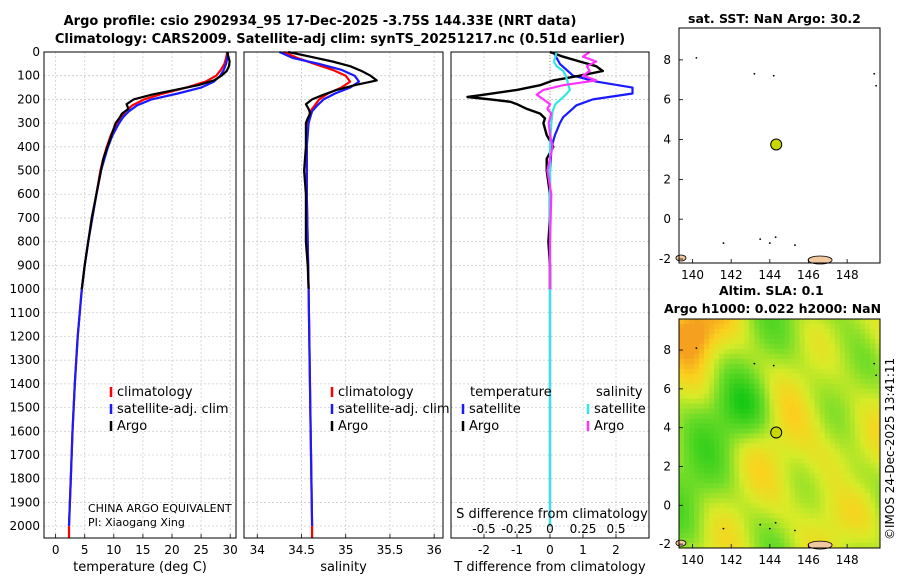  Describe the element at coordinates (517, 550) in the screenshot. I see `x-tick-label: -1` at that location.